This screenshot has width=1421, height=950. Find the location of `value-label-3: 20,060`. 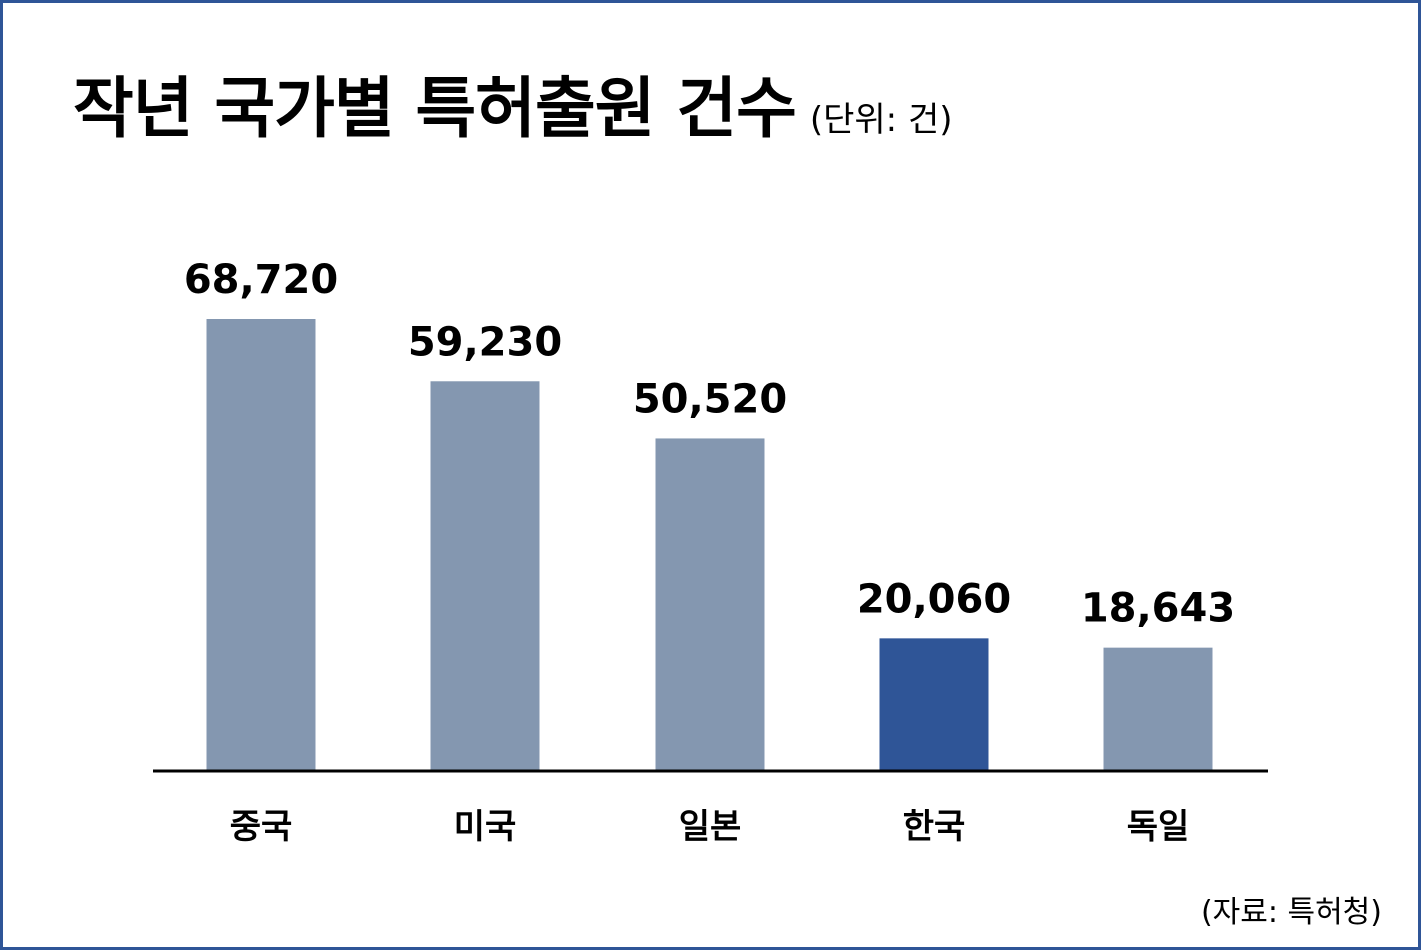

value-label-3: 20,060 is located at coordinates (934, 599).